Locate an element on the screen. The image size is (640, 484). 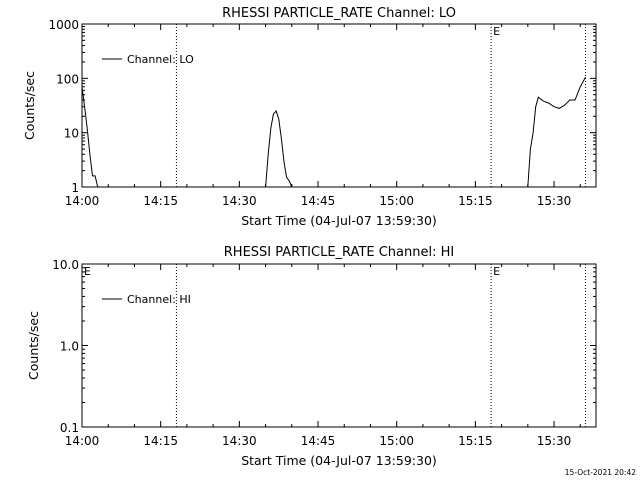
y-tick-label: 10 is located at coordinates (71, 134).